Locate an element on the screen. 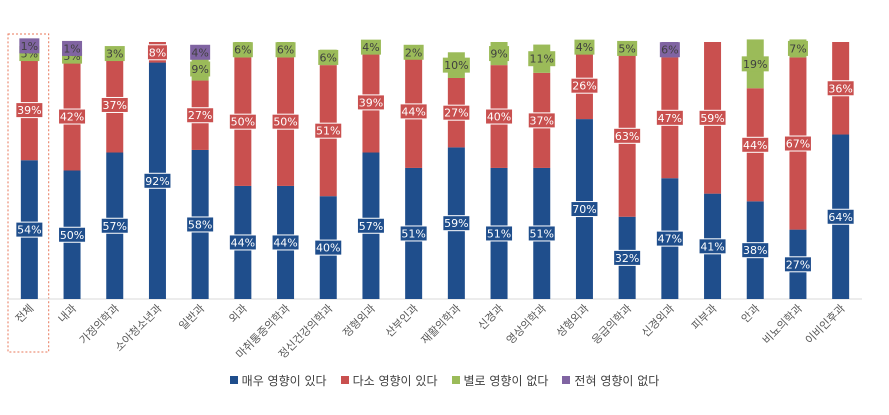  data-label-2-19: 67% is located at coordinates (798, 144).